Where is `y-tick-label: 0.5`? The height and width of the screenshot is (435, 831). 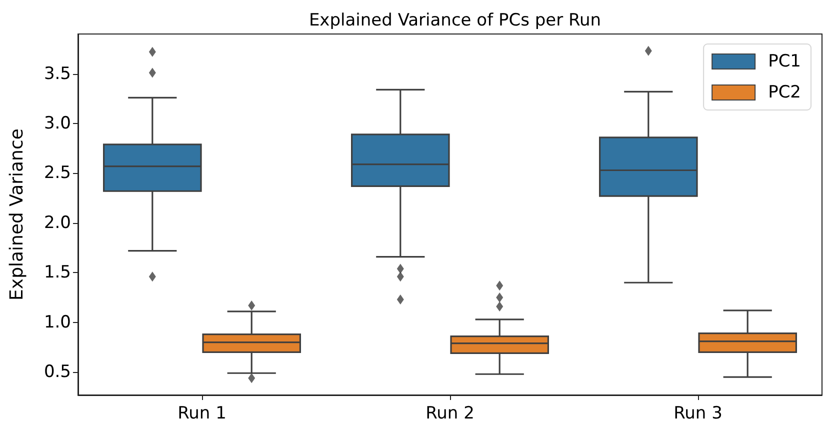 y-tick-label: 0.5 is located at coordinates (57, 372).